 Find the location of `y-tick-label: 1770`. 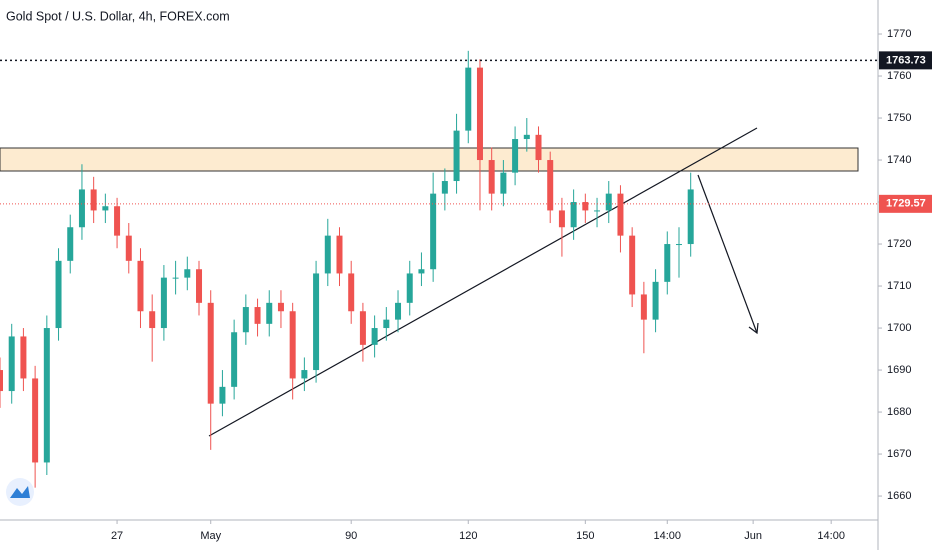

y-tick-label: 1770 is located at coordinates (899, 34).